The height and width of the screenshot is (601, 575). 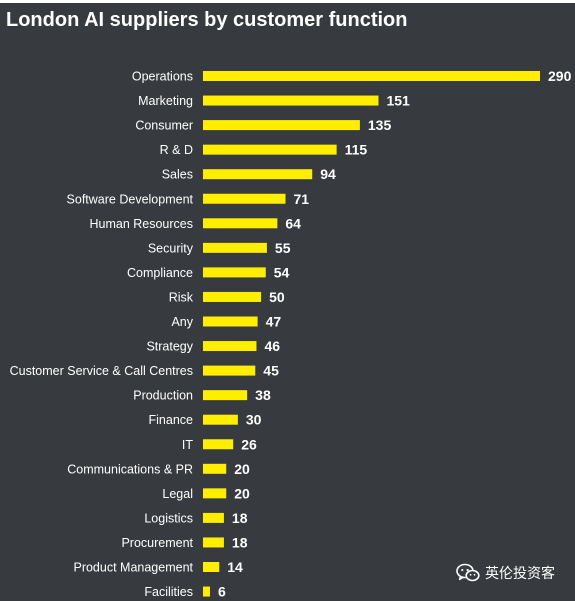 What do you see at coordinates (328, 174) in the screenshot?
I see `value-label: 94` at bounding box center [328, 174].